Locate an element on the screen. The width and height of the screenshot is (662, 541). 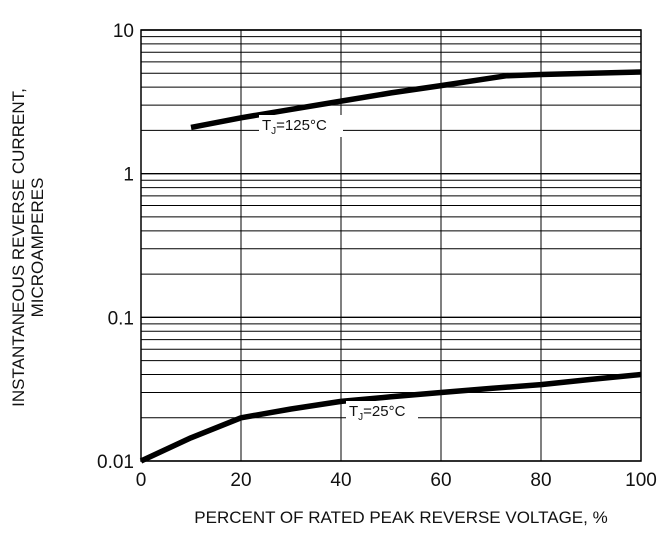
x-axis-label: PERCENT OF RATED PEAK REVERSE VOLTAGE, % is located at coordinates (400, 517).